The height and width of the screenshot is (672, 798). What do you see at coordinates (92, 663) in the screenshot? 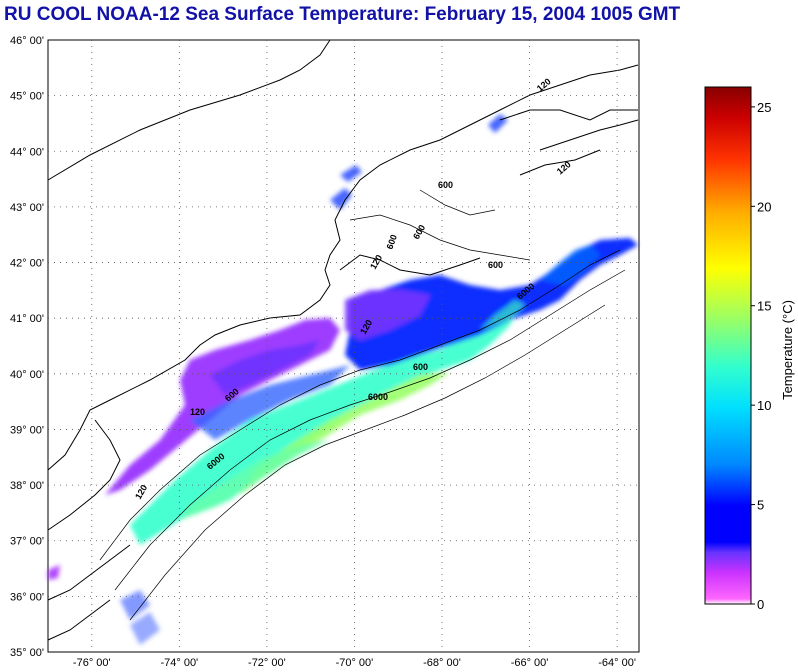
I see `longitude-label: -76° 00'` at bounding box center [92, 663].